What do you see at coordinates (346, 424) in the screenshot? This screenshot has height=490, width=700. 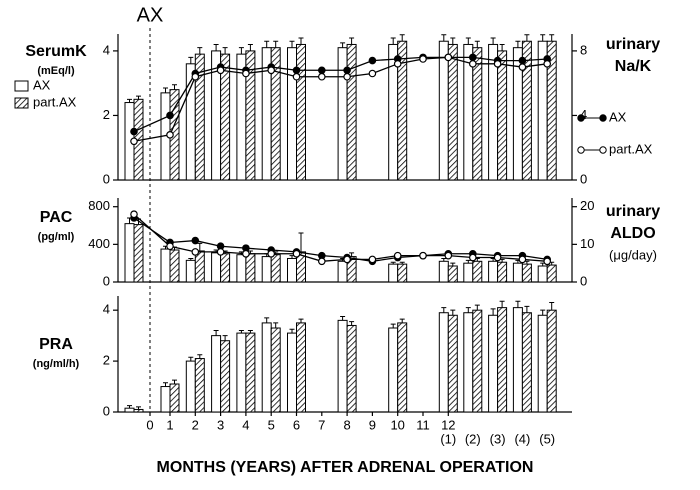 I see `x-tick-label: 8` at bounding box center [346, 424].